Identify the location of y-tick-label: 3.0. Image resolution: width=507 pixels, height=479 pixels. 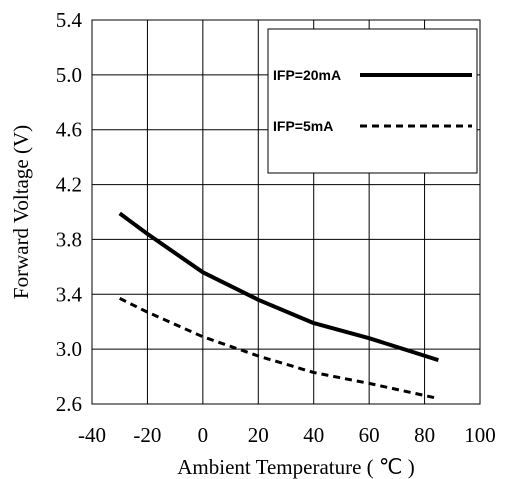
(69, 349).